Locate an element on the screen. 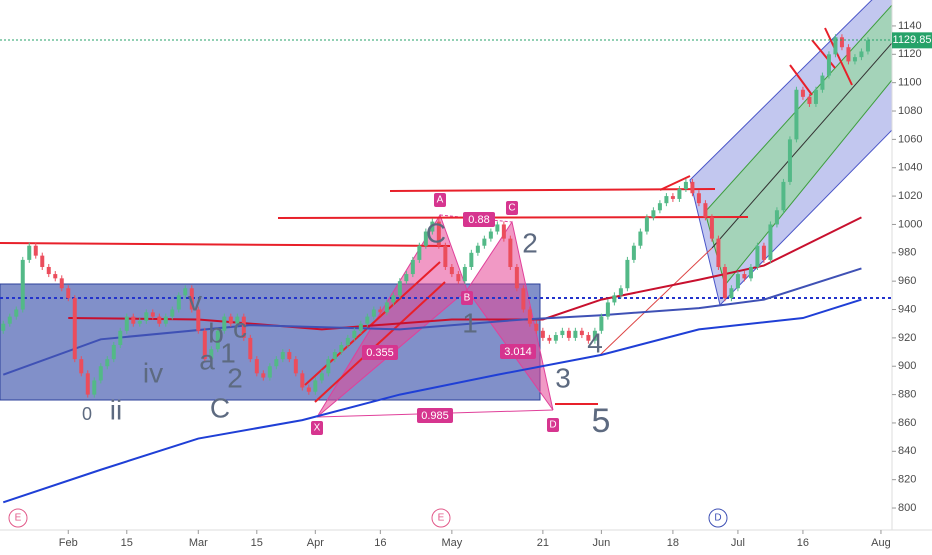  y-tick-label: 1080 is located at coordinates (910, 111).